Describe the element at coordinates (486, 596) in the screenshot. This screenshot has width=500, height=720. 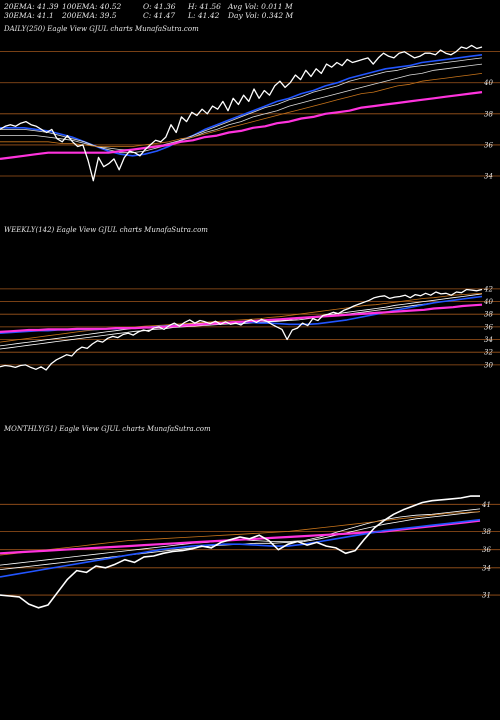
I see `monthly-y-tick-label: 31` at that location.